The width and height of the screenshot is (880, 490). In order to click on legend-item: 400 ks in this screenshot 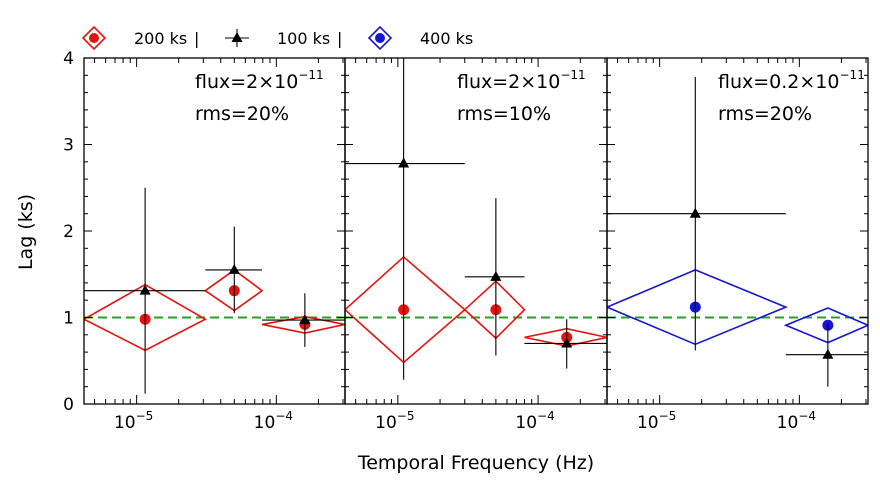, I will do `click(420, 38)`.